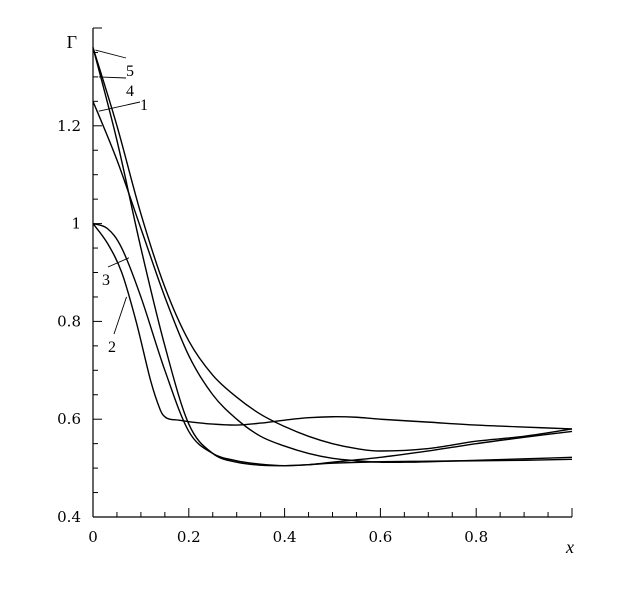 The width and height of the screenshot is (621, 601). What do you see at coordinates (121, 202) in the screenshot?
I see `curve-labels: 1 2 3 4 5` at bounding box center [121, 202].